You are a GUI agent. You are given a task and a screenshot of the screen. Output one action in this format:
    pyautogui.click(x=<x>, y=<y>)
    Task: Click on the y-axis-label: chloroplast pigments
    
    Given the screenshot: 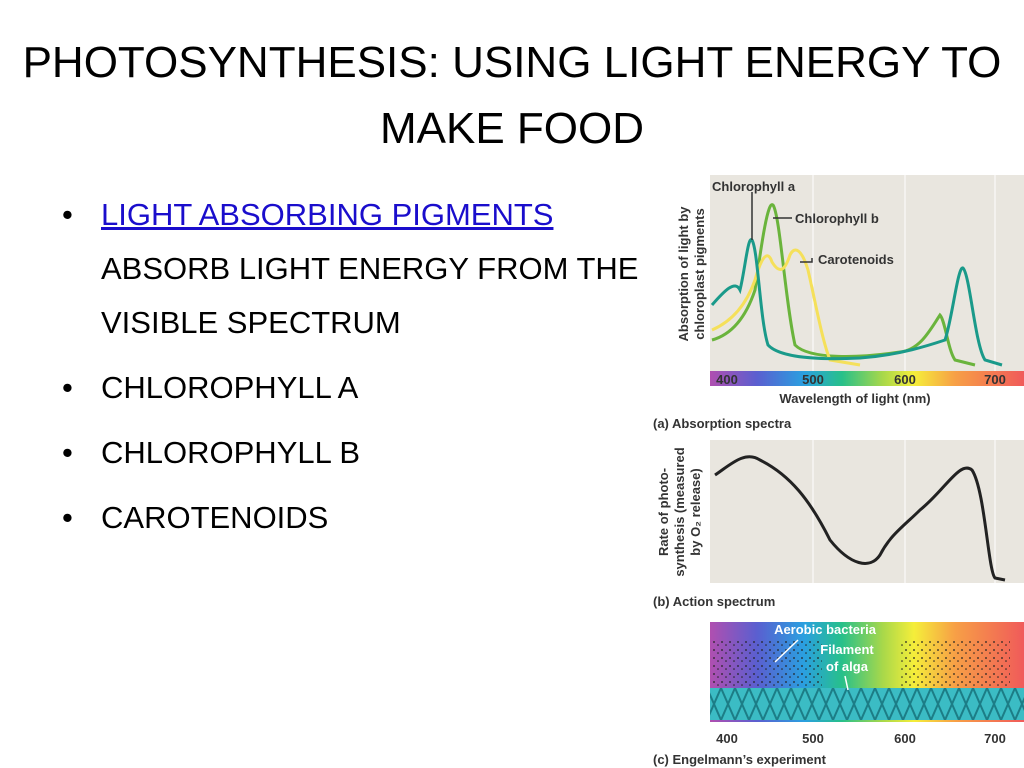 What is the action you would take?
    pyautogui.click(x=699, y=273)
    